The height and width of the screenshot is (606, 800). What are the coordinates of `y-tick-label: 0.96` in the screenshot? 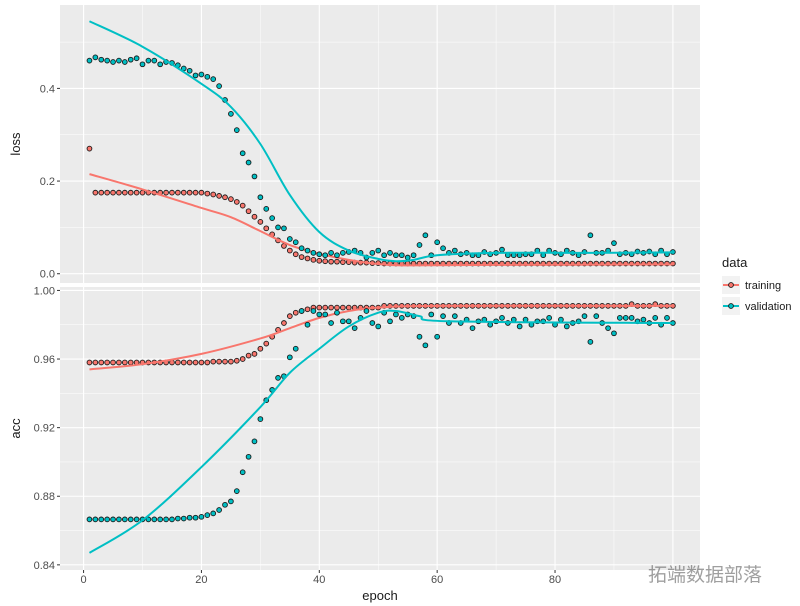 It's located at (44, 360).